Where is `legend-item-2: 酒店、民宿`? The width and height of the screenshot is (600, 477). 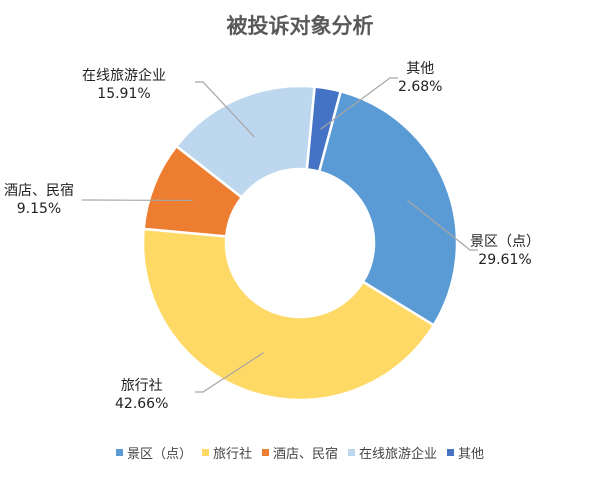 legend-item-2: 酒店、民宿 is located at coordinates (299, 452).